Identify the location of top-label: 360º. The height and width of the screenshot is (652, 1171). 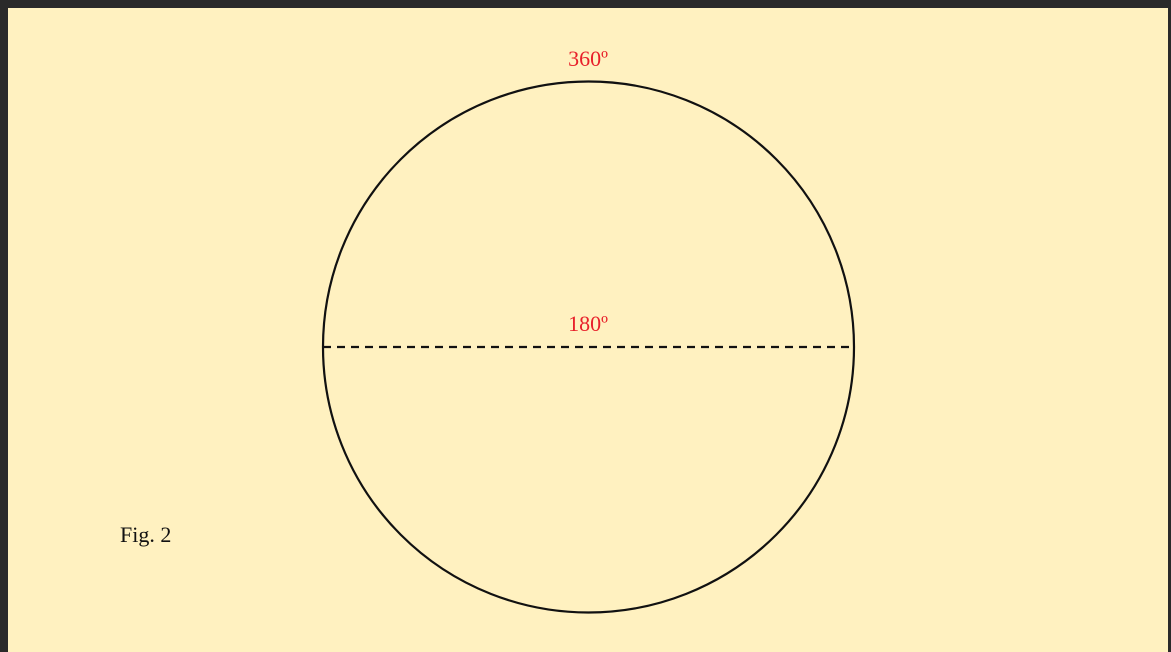
(588, 58).